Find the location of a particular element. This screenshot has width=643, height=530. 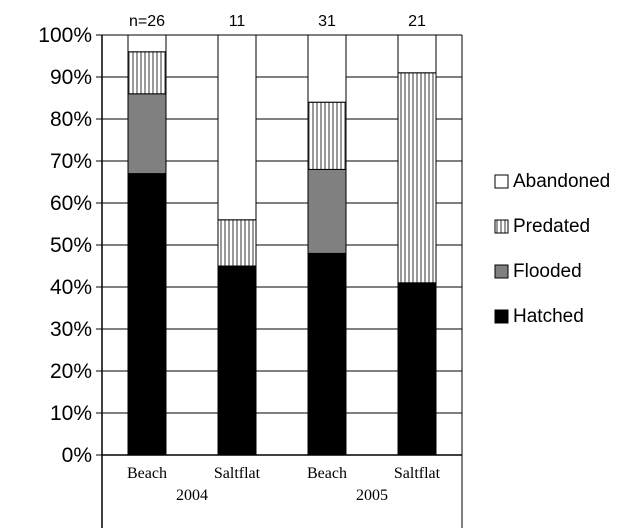

y-tick-label: 60% is located at coordinates (71, 203).